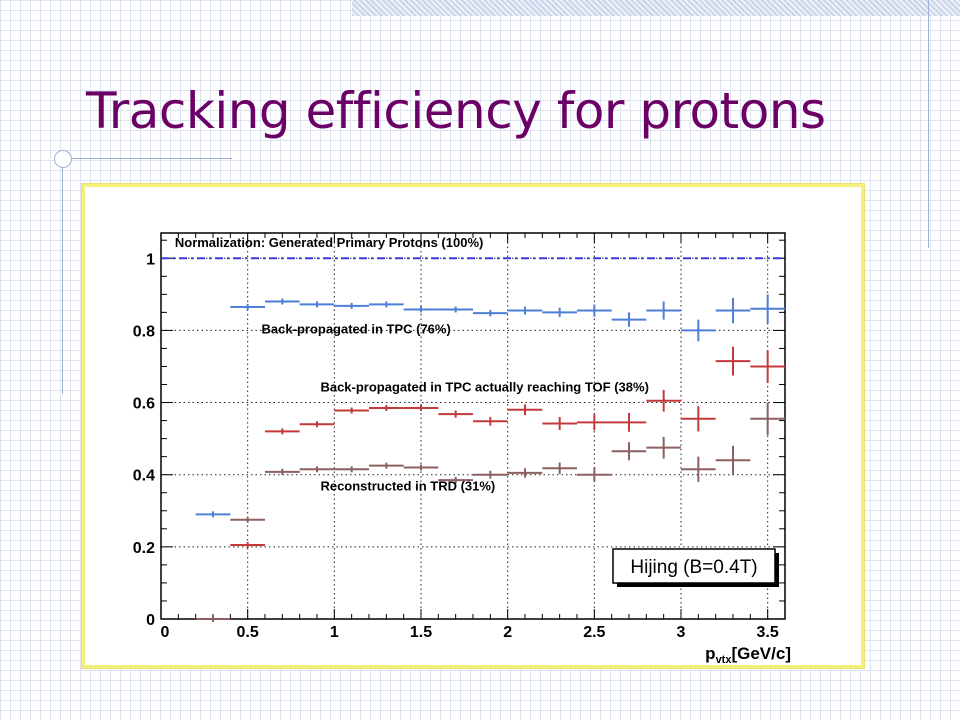 This screenshot has width=960, height=720. What do you see at coordinates (456, 111) in the screenshot?
I see `slide-title: Tracking efficiency for protons` at bounding box center [456, 111].